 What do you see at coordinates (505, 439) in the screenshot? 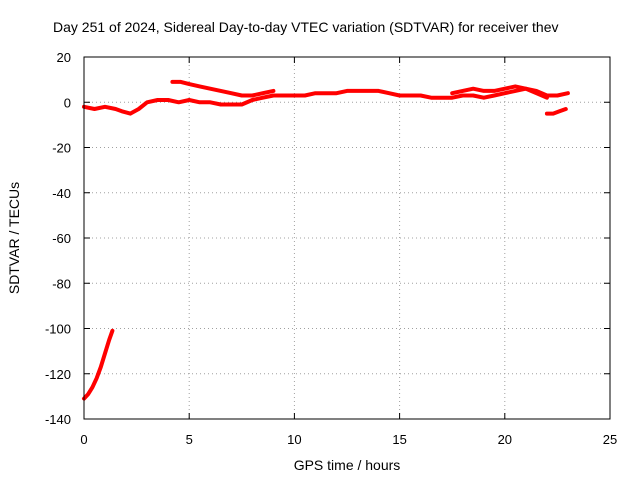
I see `x-tick-label: 20` at bounding box center [505, 439].